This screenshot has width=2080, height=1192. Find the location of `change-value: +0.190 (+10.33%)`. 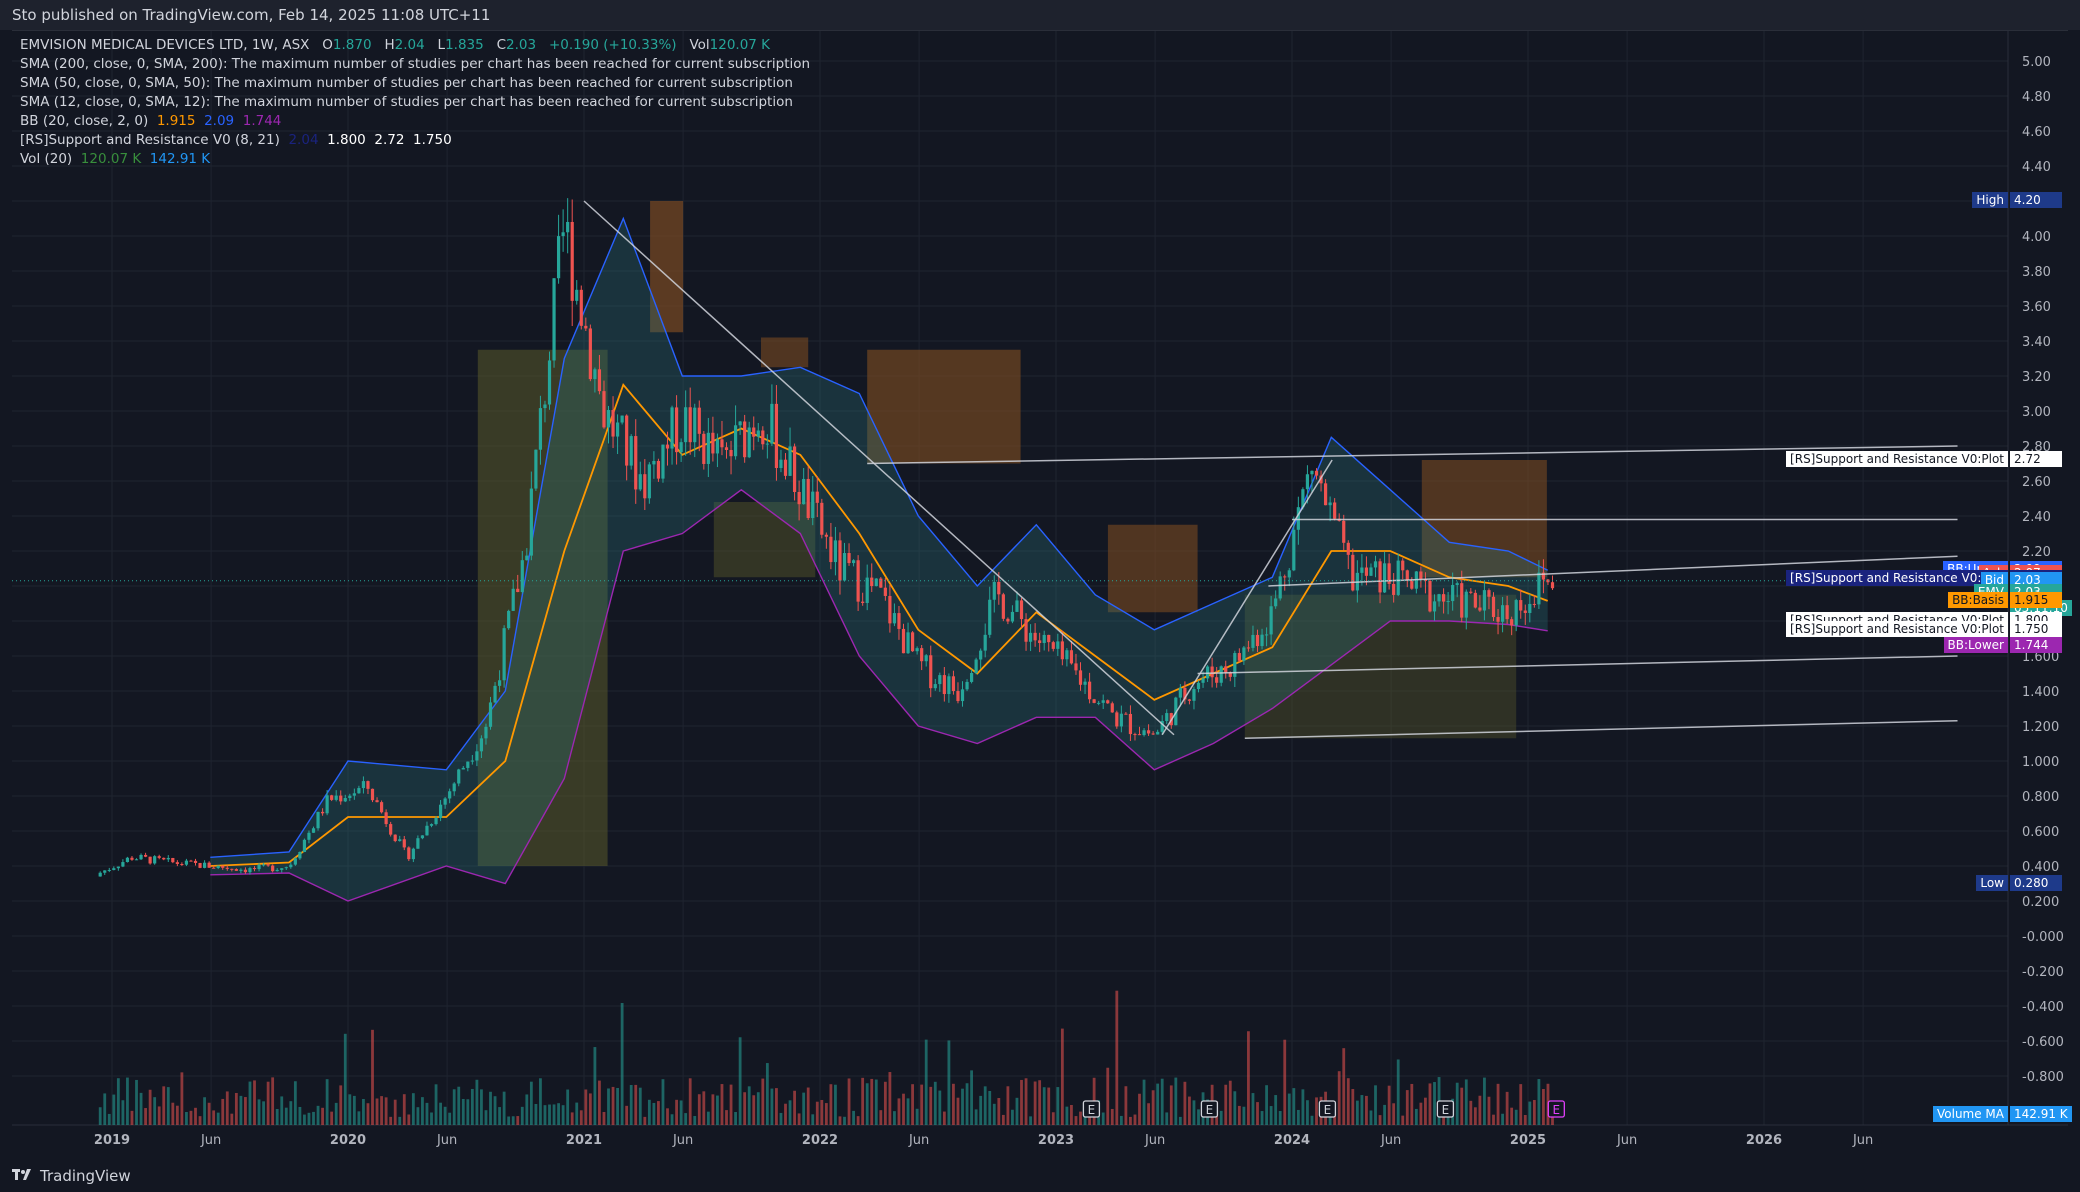

change-value: +0.190 (+10.33%) is located at coordinates (612, 45).